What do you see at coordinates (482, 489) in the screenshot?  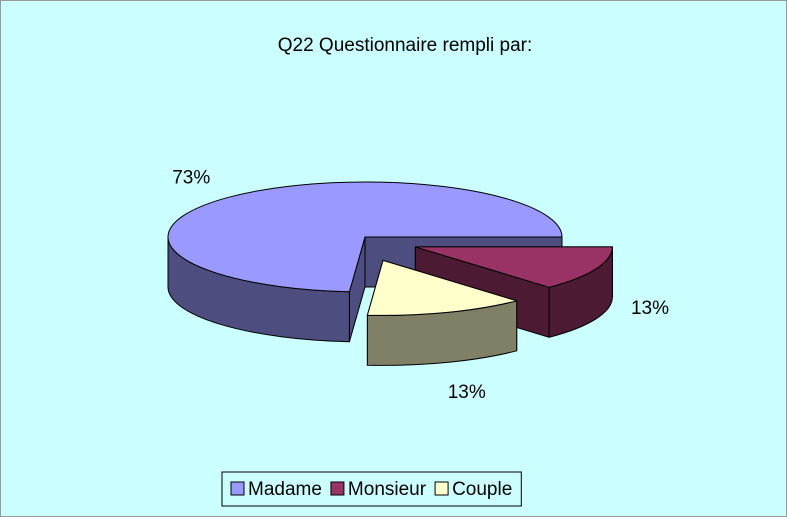 I see `legend-label: Couple` at bounding box center [482, 489].